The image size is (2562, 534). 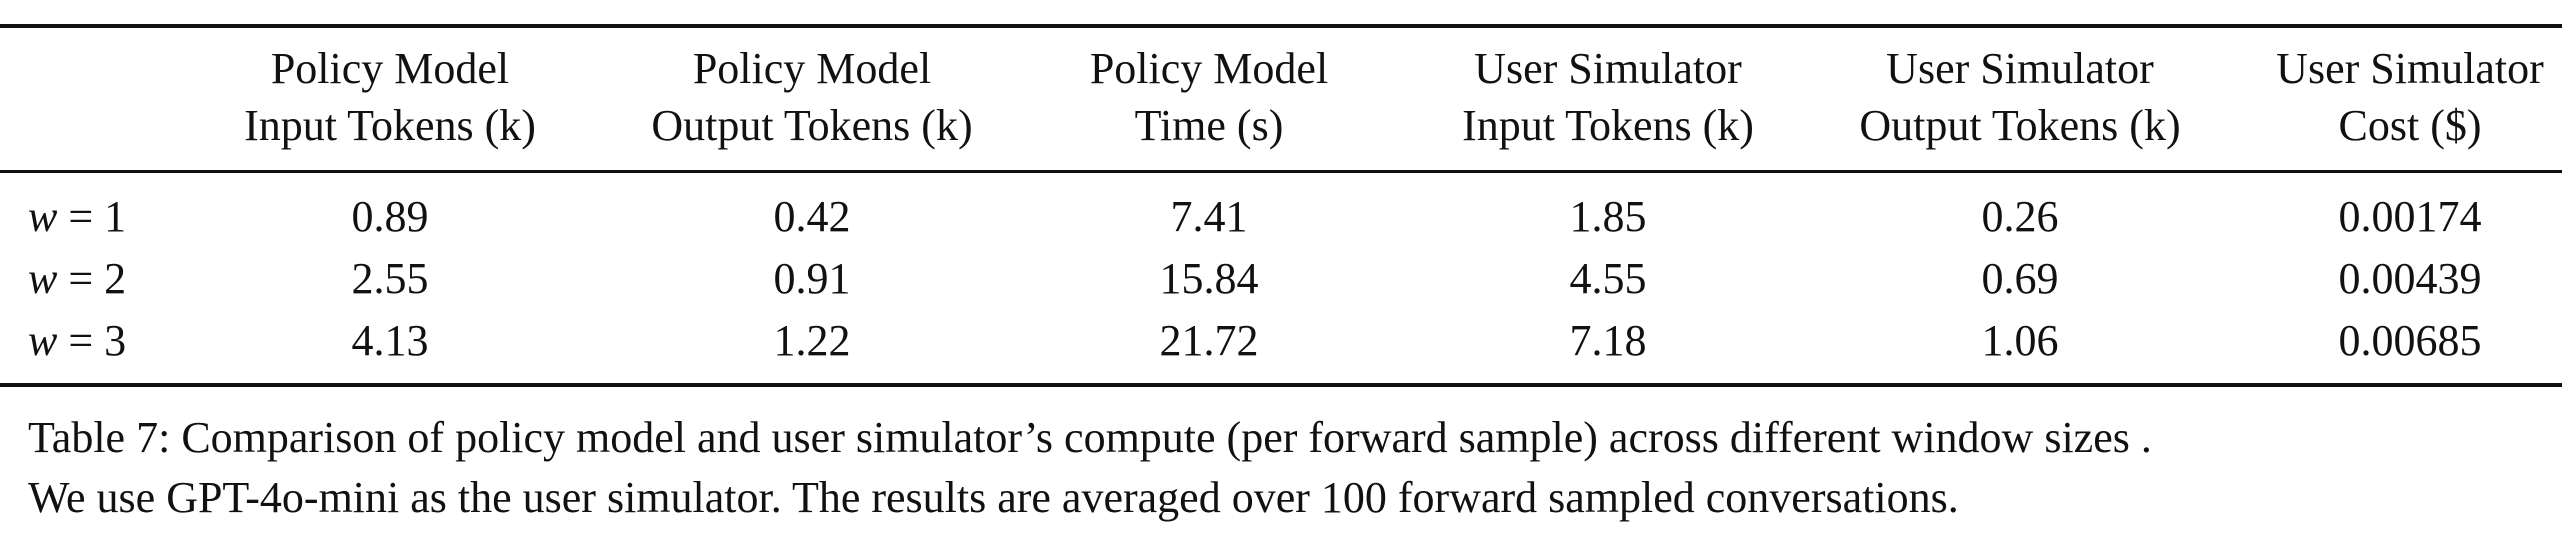 What do you see at coordinates (390, 97) in the screenshot?
I see `column-header: Policy Model Input Tokens (k)` at bounding box center [390, 97].